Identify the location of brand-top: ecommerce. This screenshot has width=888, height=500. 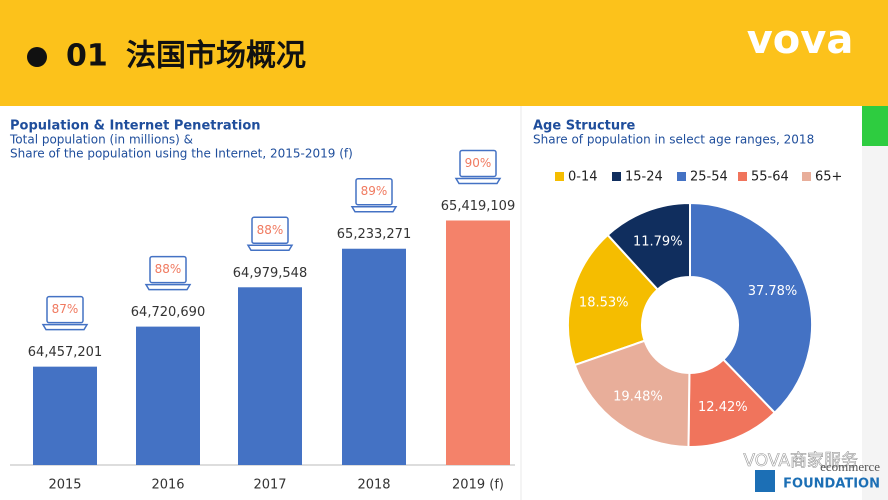
(850, 466).